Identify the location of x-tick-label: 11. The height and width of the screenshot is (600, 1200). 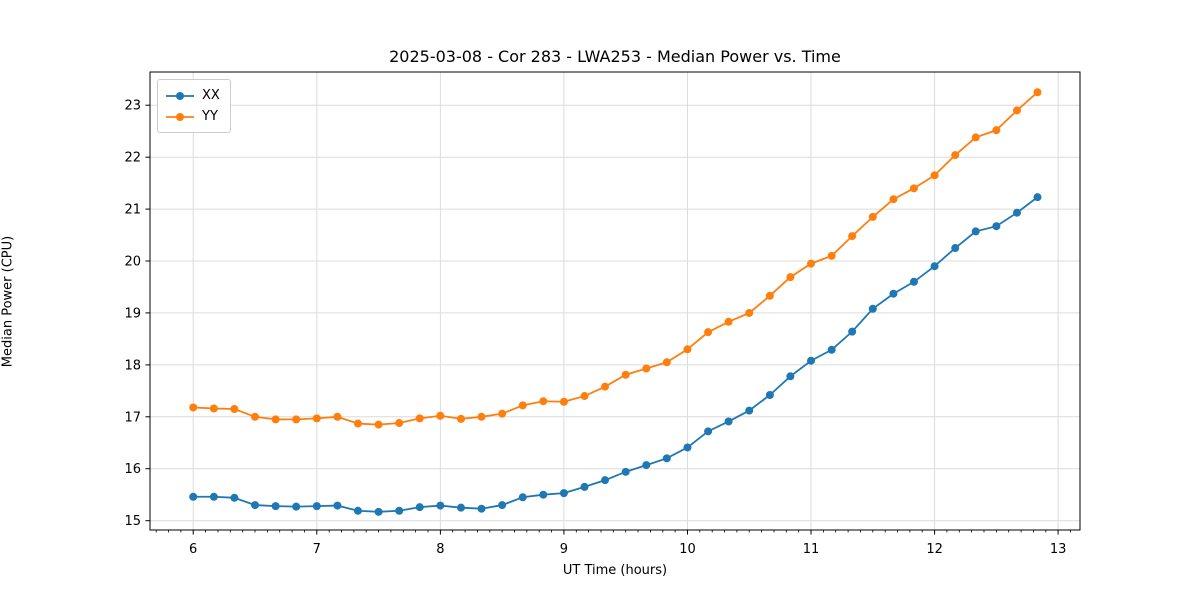
(811, 549).